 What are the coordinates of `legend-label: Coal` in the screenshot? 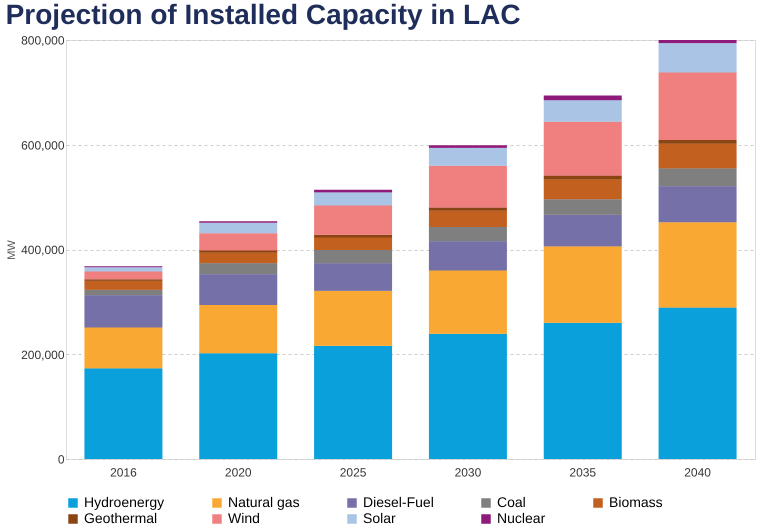 It's located at (511, 502).